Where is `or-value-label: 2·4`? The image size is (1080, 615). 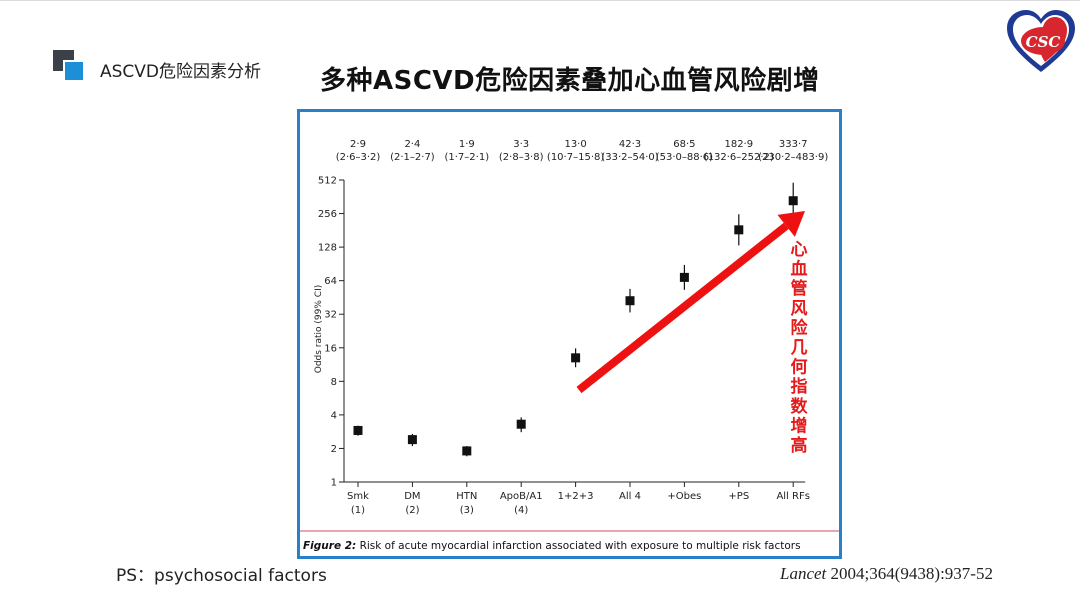
or-value-label: 2·4 is located at coordinates (412, 144).